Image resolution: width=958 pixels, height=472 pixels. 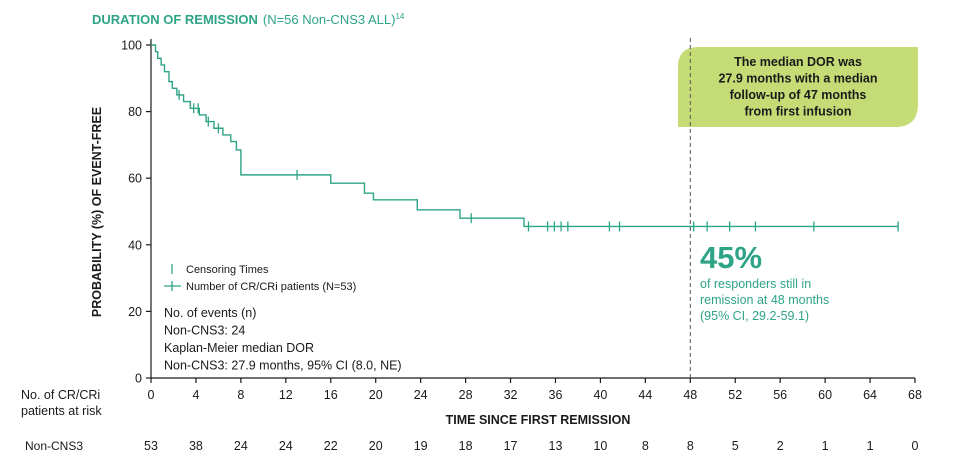 I want to click on callout-line: The median DOR was, so click(x=798, y=62).